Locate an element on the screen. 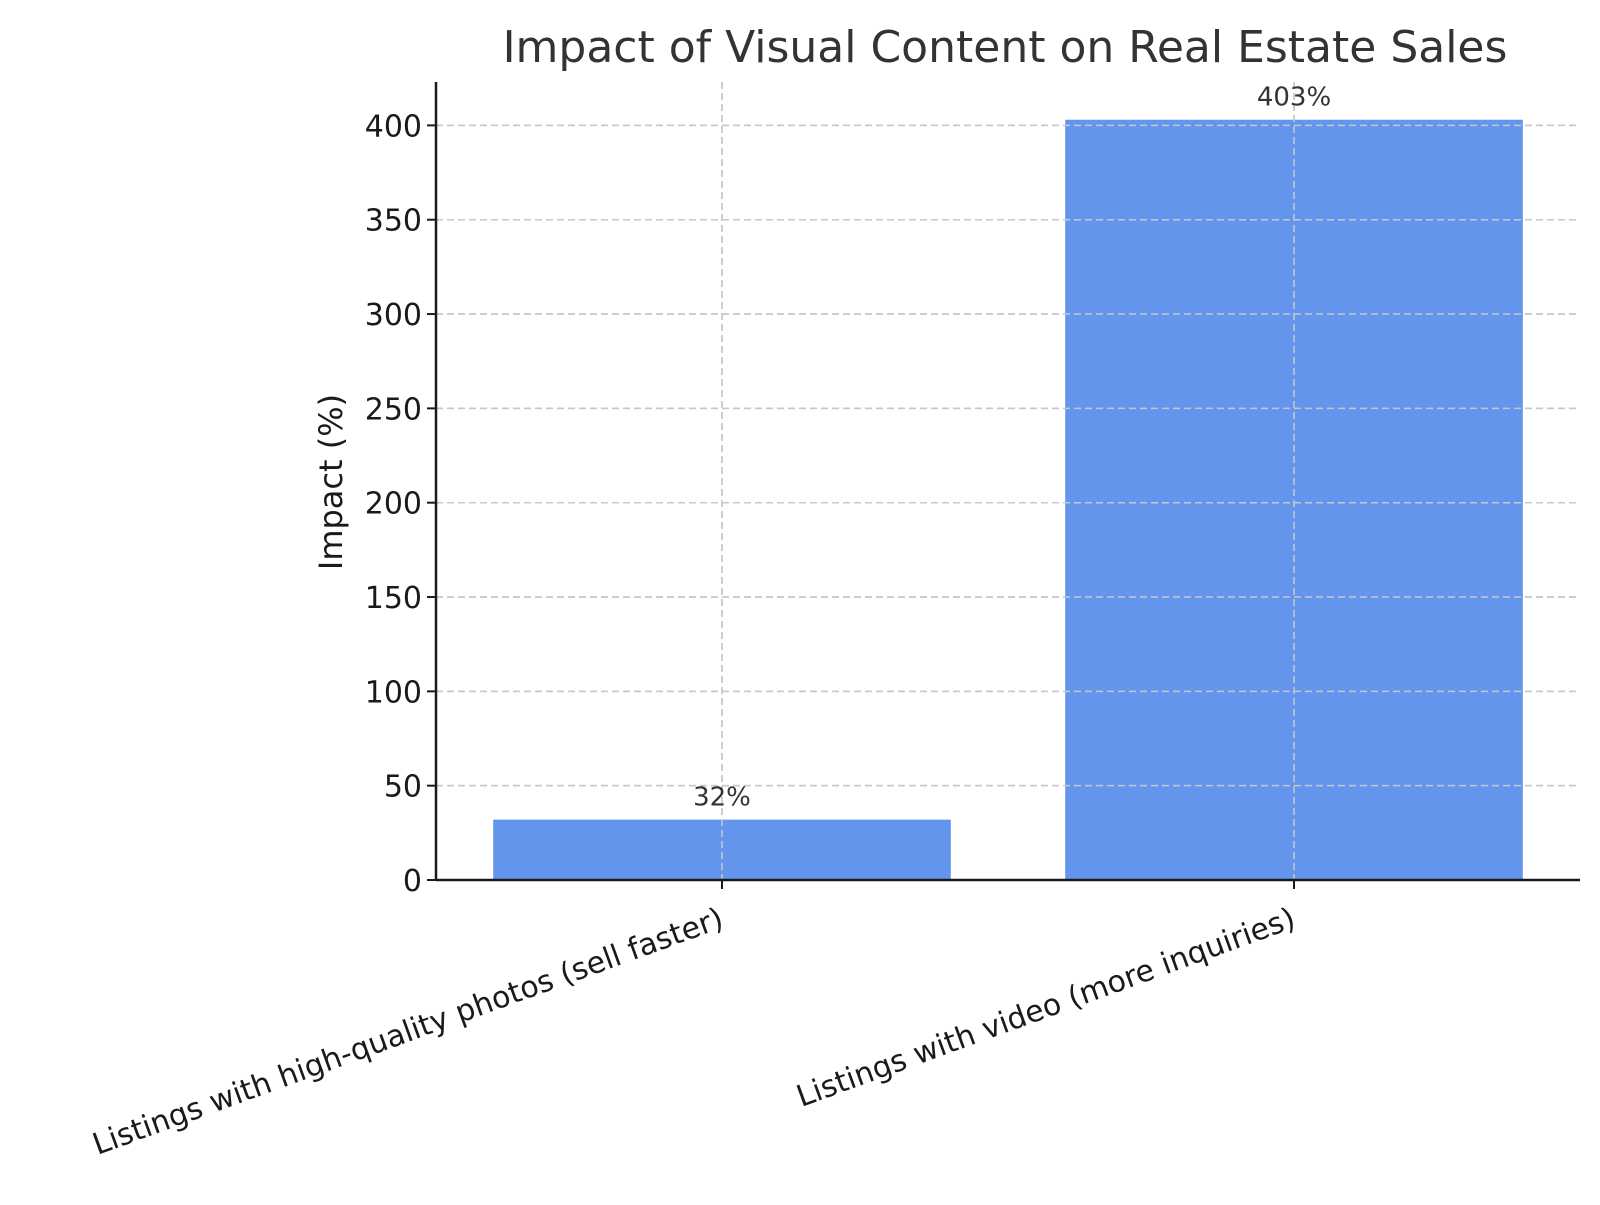 The width and height of the screenshot is (1600, 1205). y-axis-label: Impact (%) is located at coordinates (331, 482).